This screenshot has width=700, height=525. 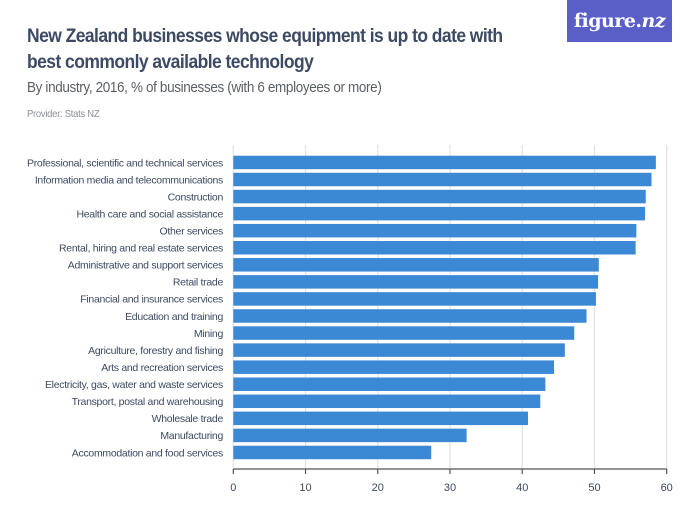 I want to click on category-label: Manufacturing, so click(x=191, y=436).